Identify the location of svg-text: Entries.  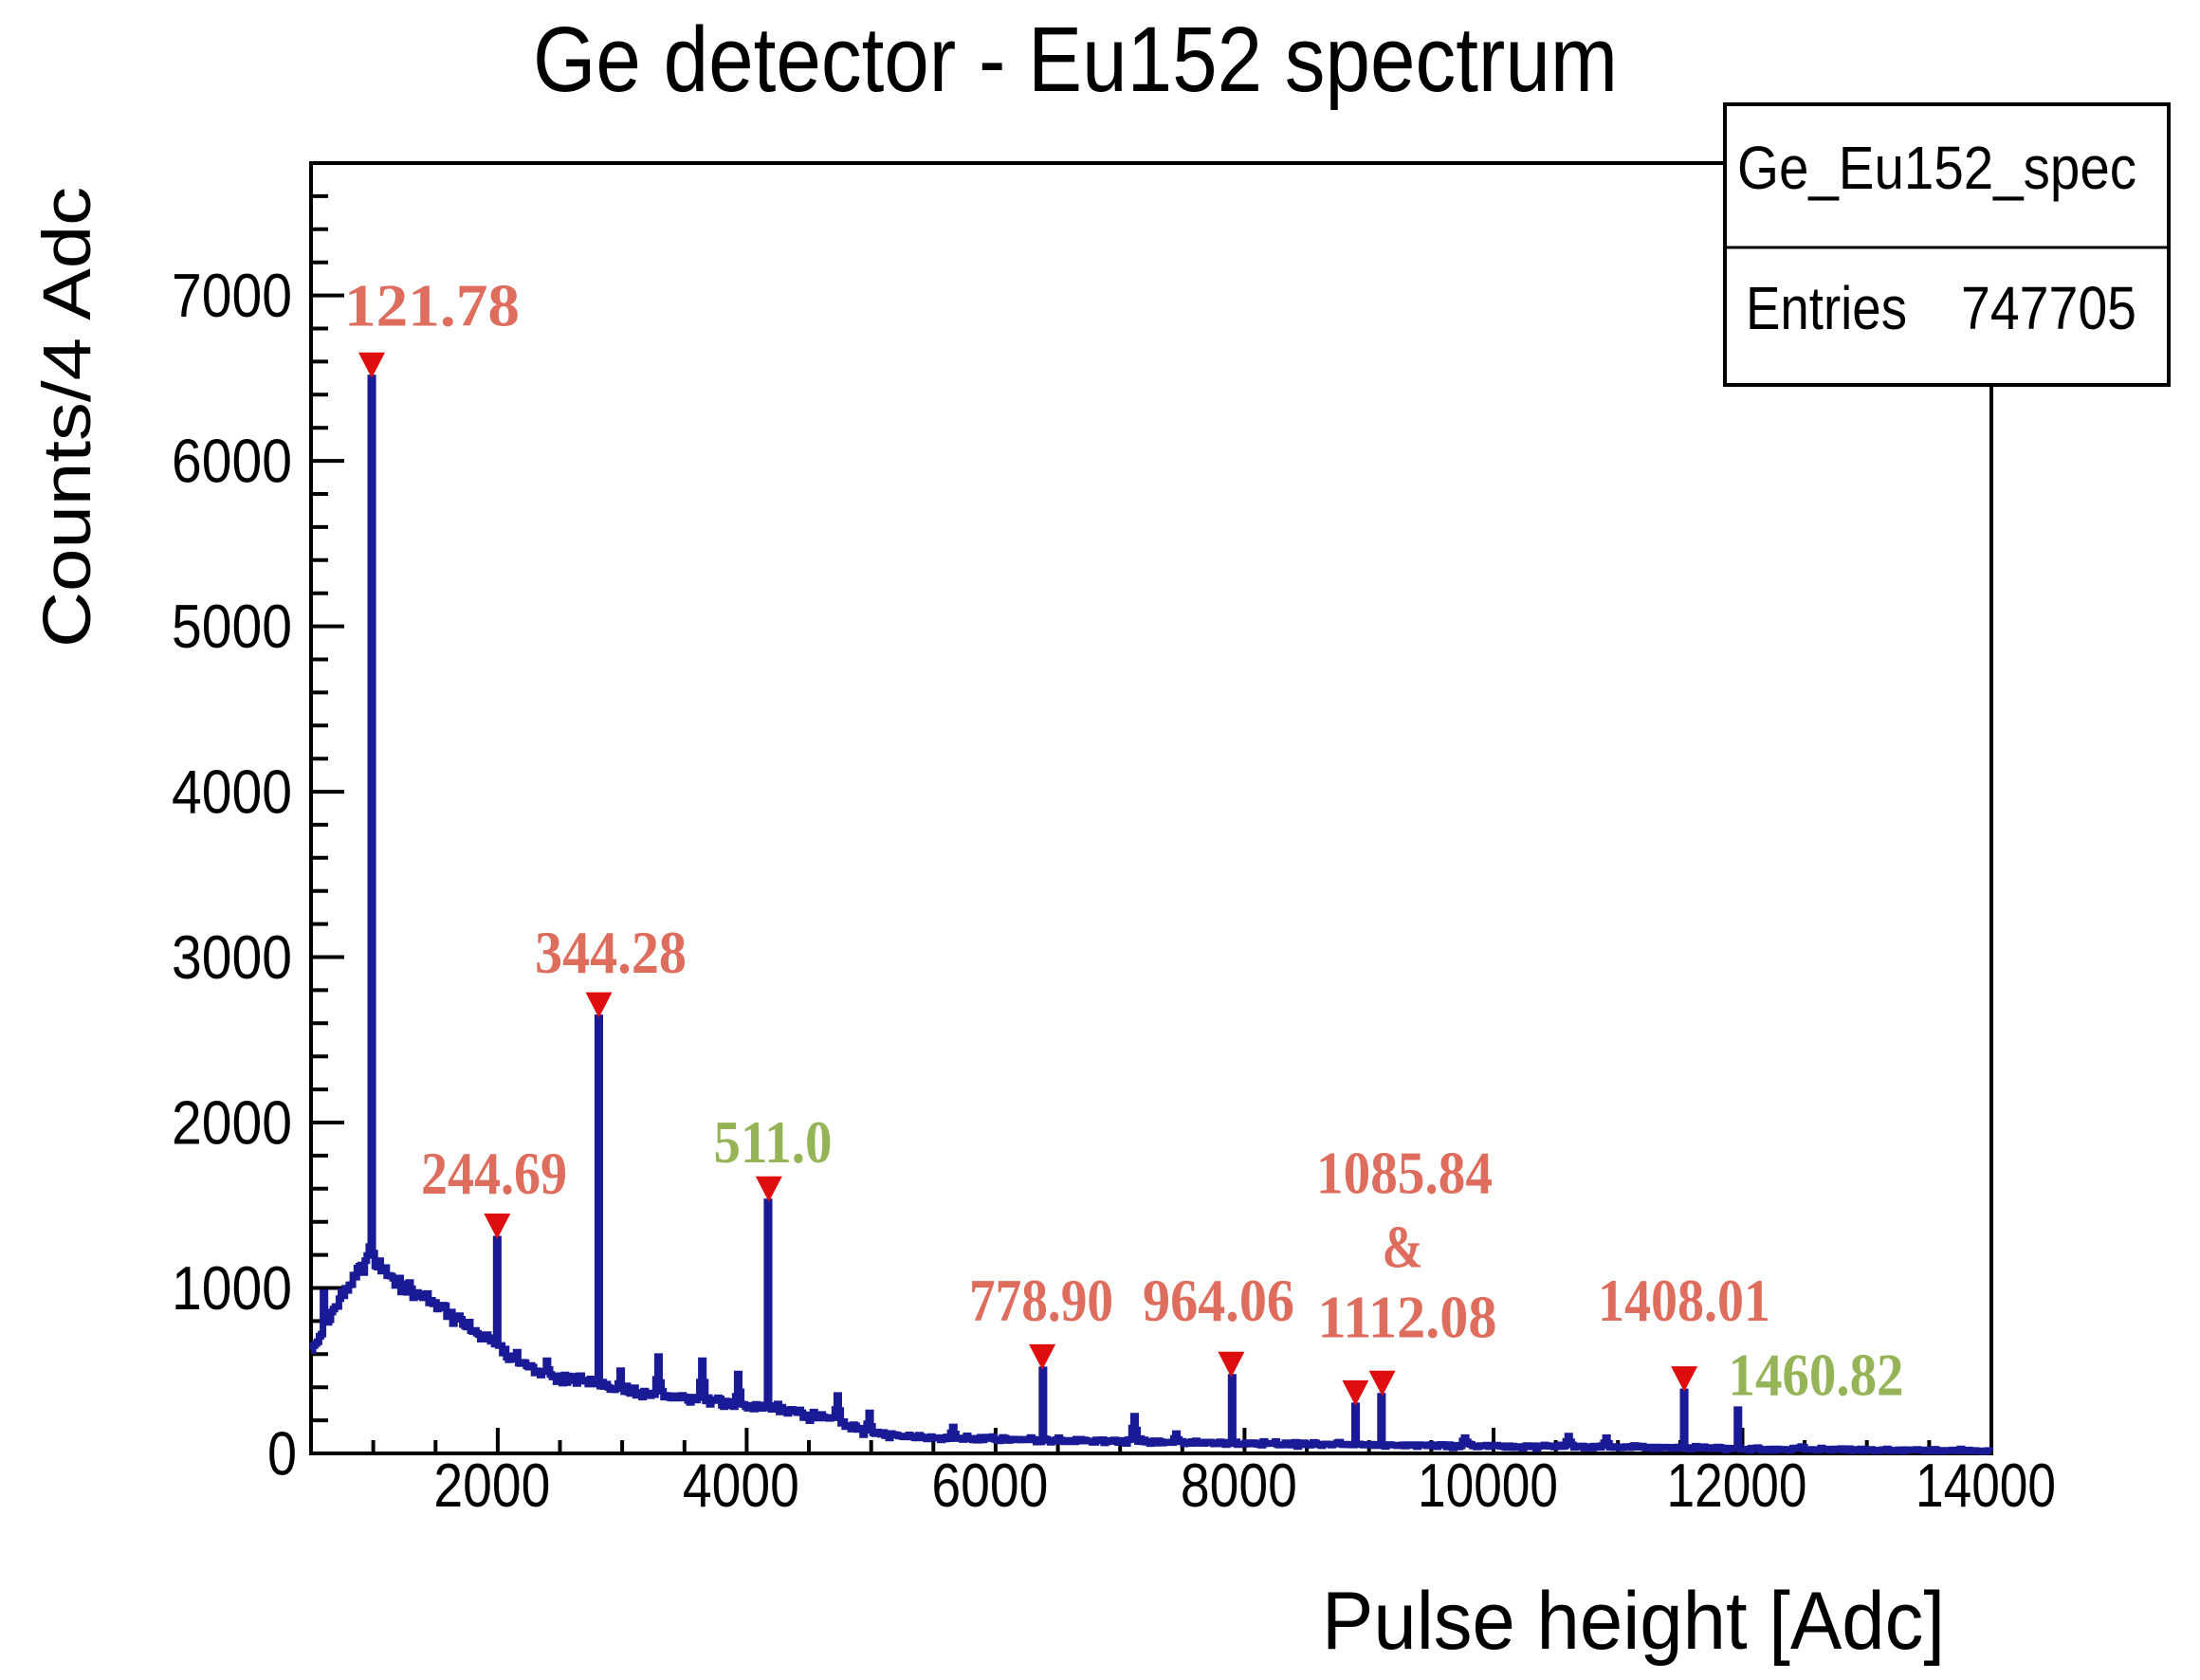
(1826, 308).